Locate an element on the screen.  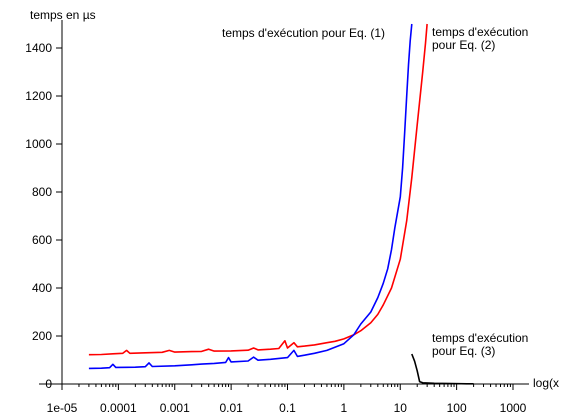
y-tick-label: 1000 is located at coordinates (38, 144).